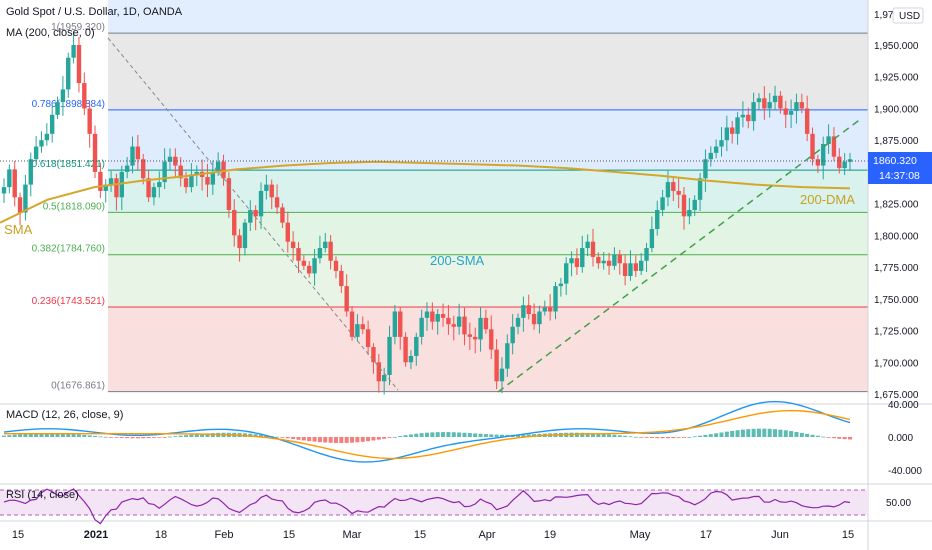 The height and width of the screenshot is (550, 932). What do you see at coordinates (899, 176) in the screenshot?
I see `countdown: 14:37:08` at bounding box center [899, 176].